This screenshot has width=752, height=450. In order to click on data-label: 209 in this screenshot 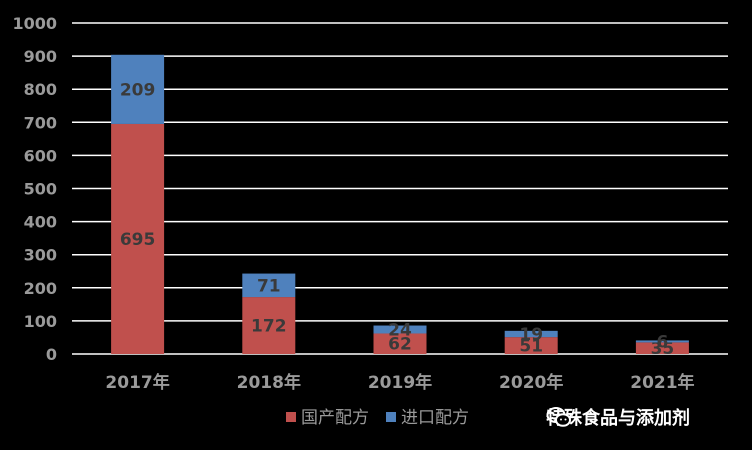, I will do `click(138, 90)`.